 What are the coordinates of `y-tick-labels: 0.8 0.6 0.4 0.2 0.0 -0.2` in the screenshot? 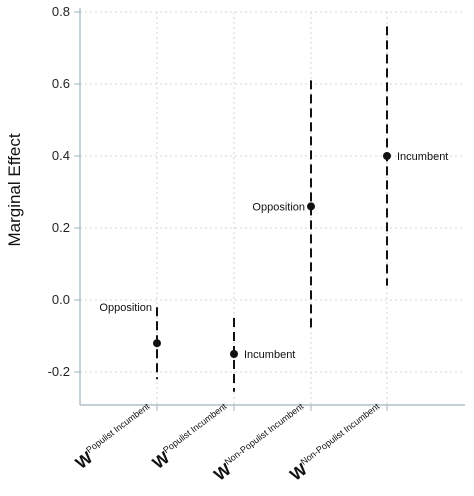 It's located at (59, 191).